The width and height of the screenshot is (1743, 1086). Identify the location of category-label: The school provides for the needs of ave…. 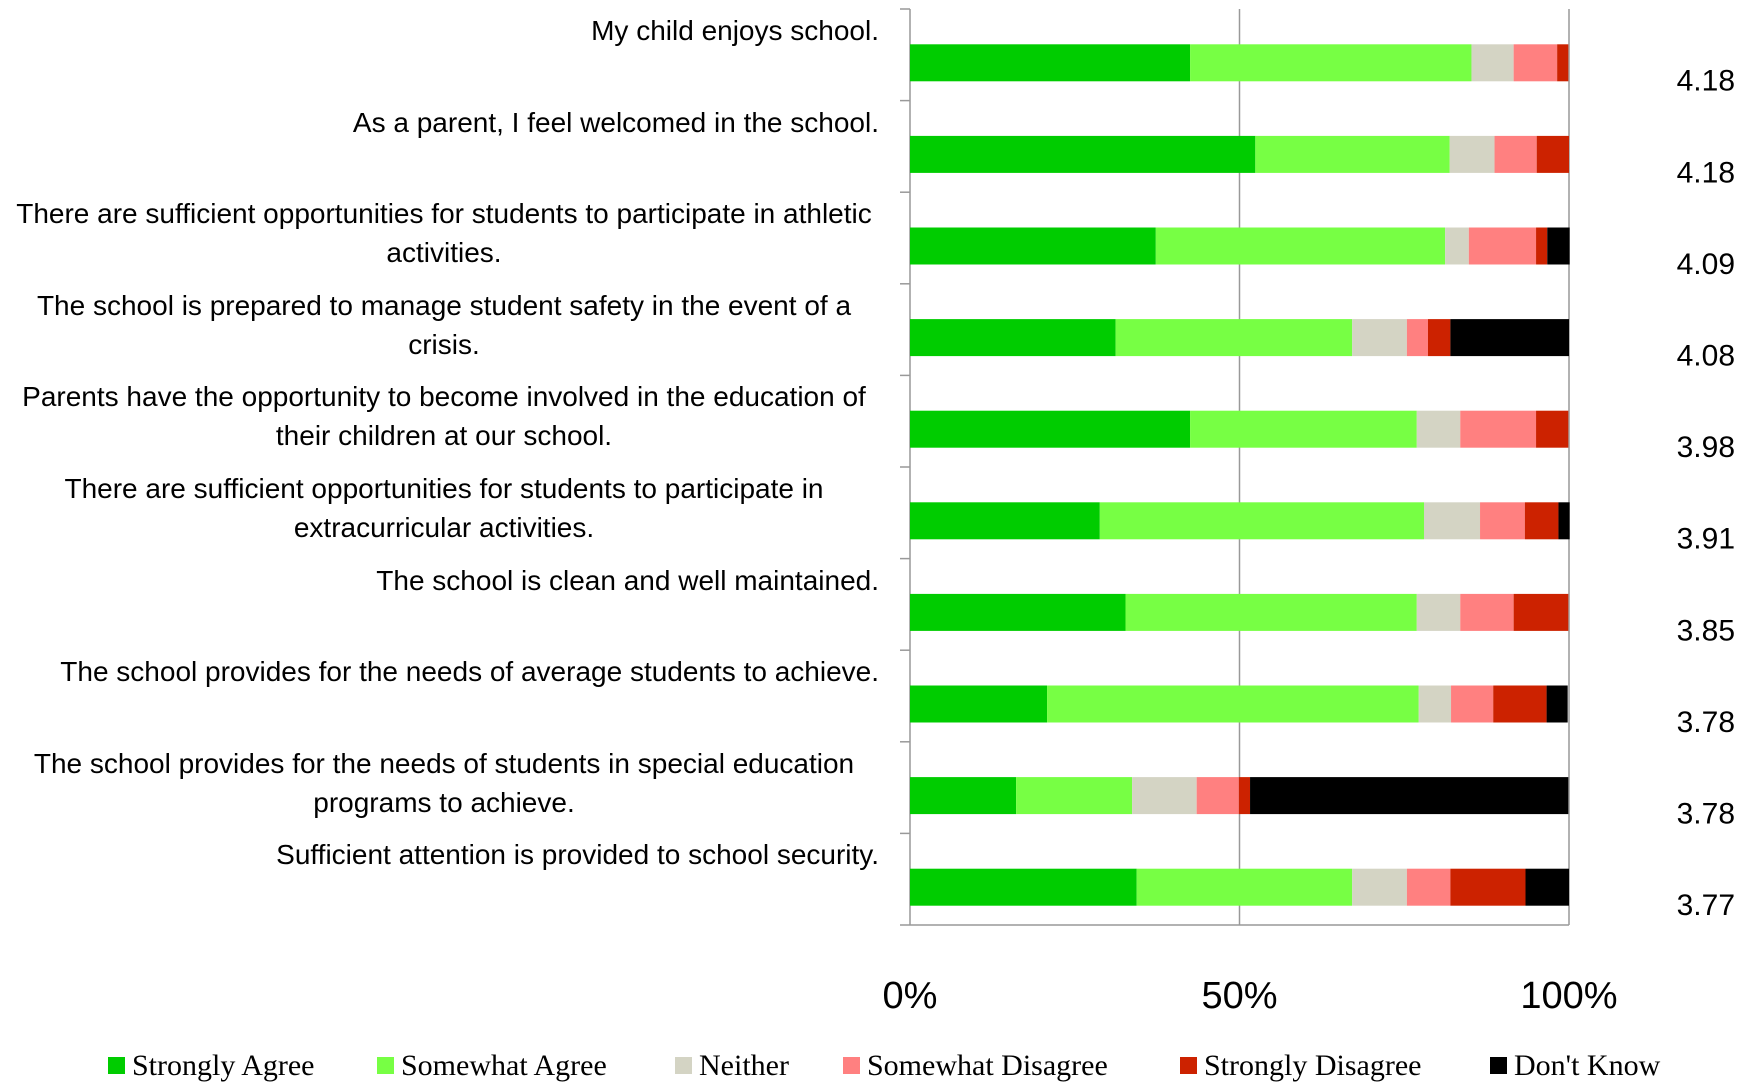
(469, 672).